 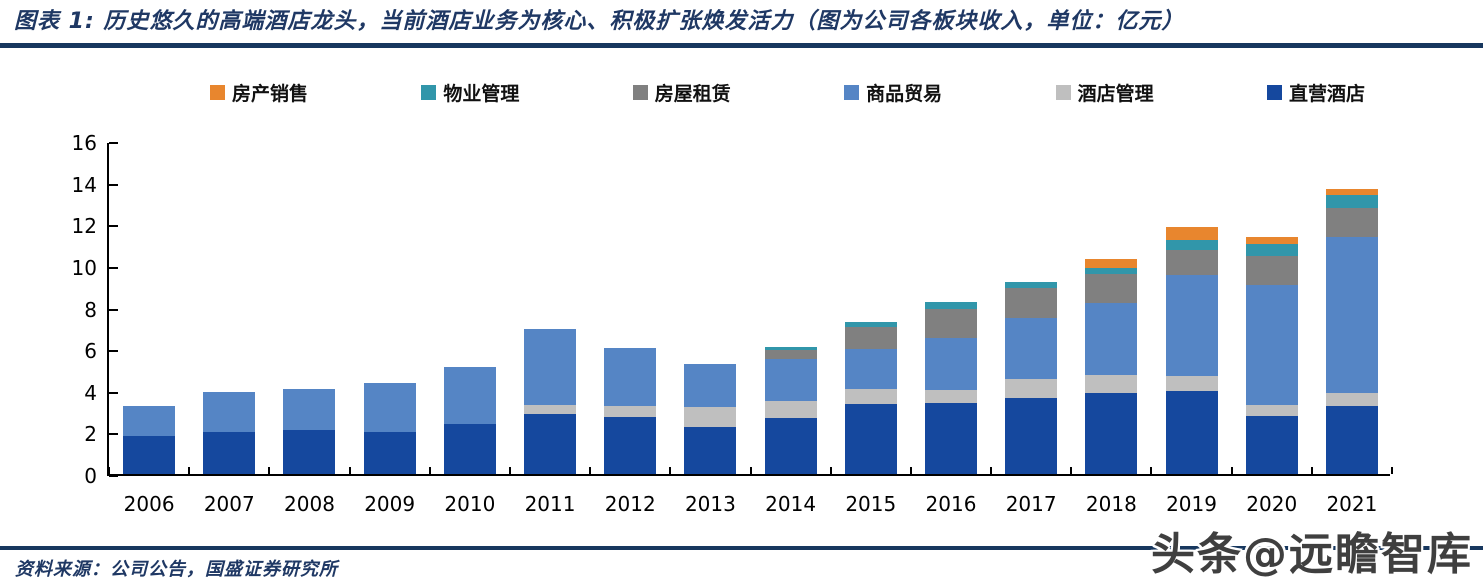 I want to click on bar-segment-酒店管理-2013, so click(x=710, y=417).